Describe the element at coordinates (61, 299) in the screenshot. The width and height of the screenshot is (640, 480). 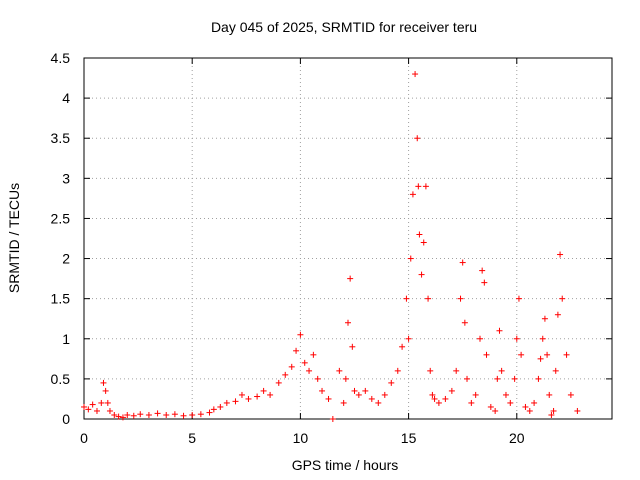
I see `y-tick-label: 1.5` at that location.